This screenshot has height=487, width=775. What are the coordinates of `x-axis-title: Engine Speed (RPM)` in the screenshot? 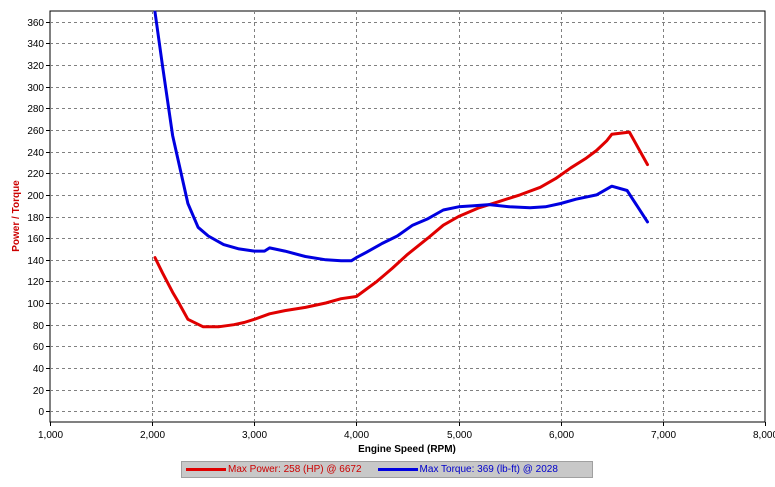 It's located at (407, 449).